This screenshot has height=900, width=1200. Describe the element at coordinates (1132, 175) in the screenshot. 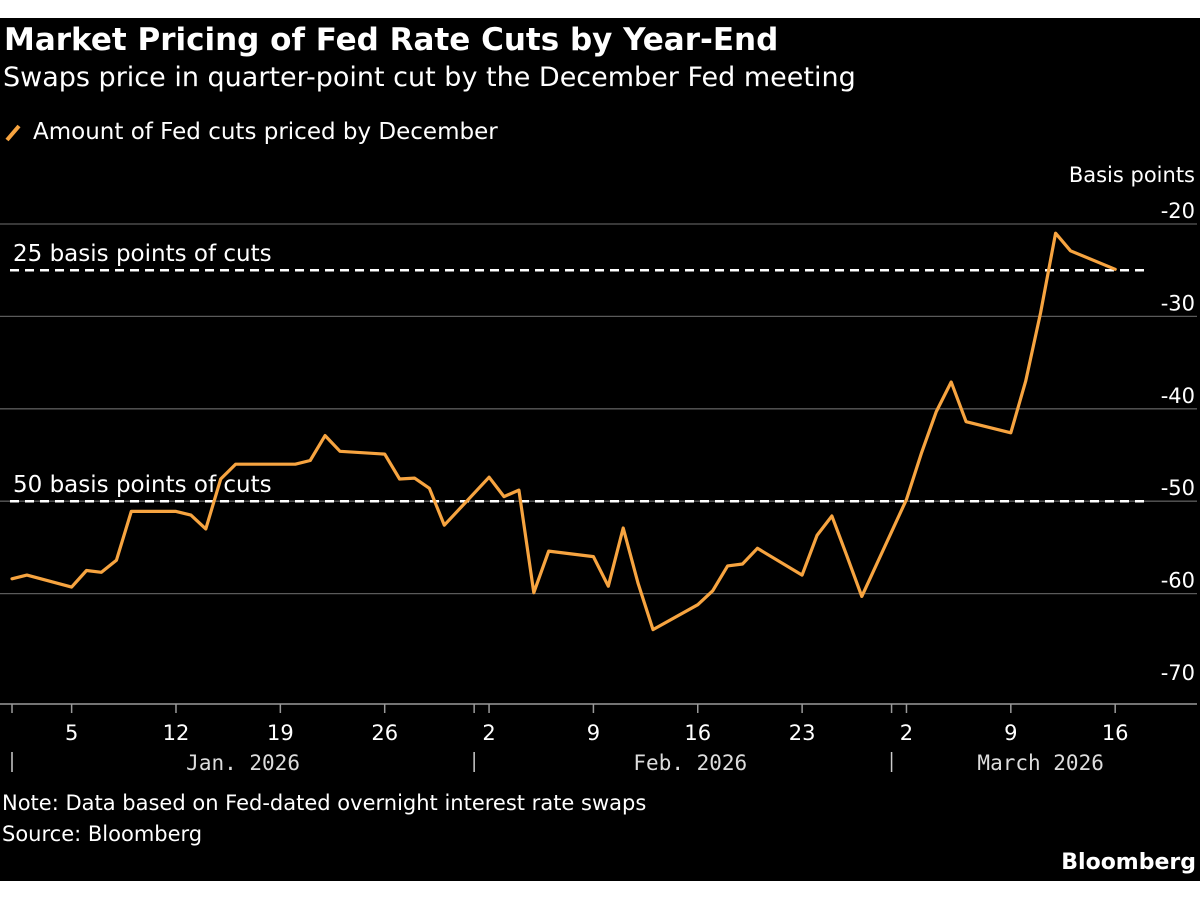

I see `y-axis-title: Basis points` at that location.